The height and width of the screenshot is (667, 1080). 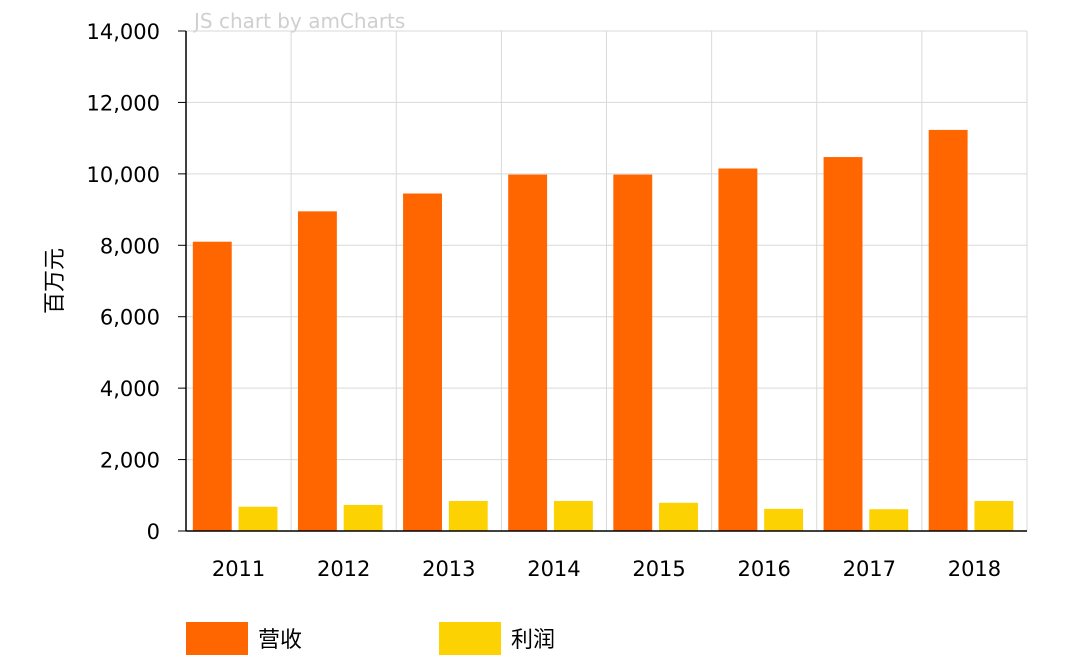 I want to click on y-tick-label: 14,000, so click(x=123, y=32).